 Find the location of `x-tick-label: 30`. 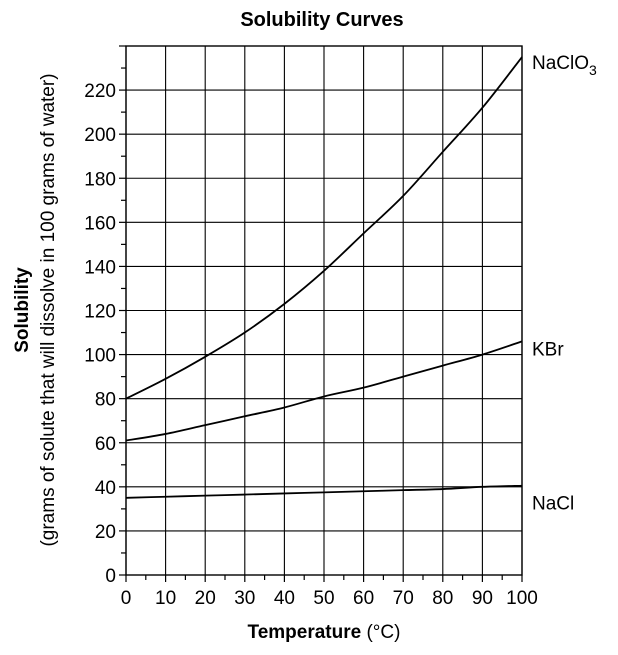

x-tick-label: 30 is located at coordinates (244, 598).